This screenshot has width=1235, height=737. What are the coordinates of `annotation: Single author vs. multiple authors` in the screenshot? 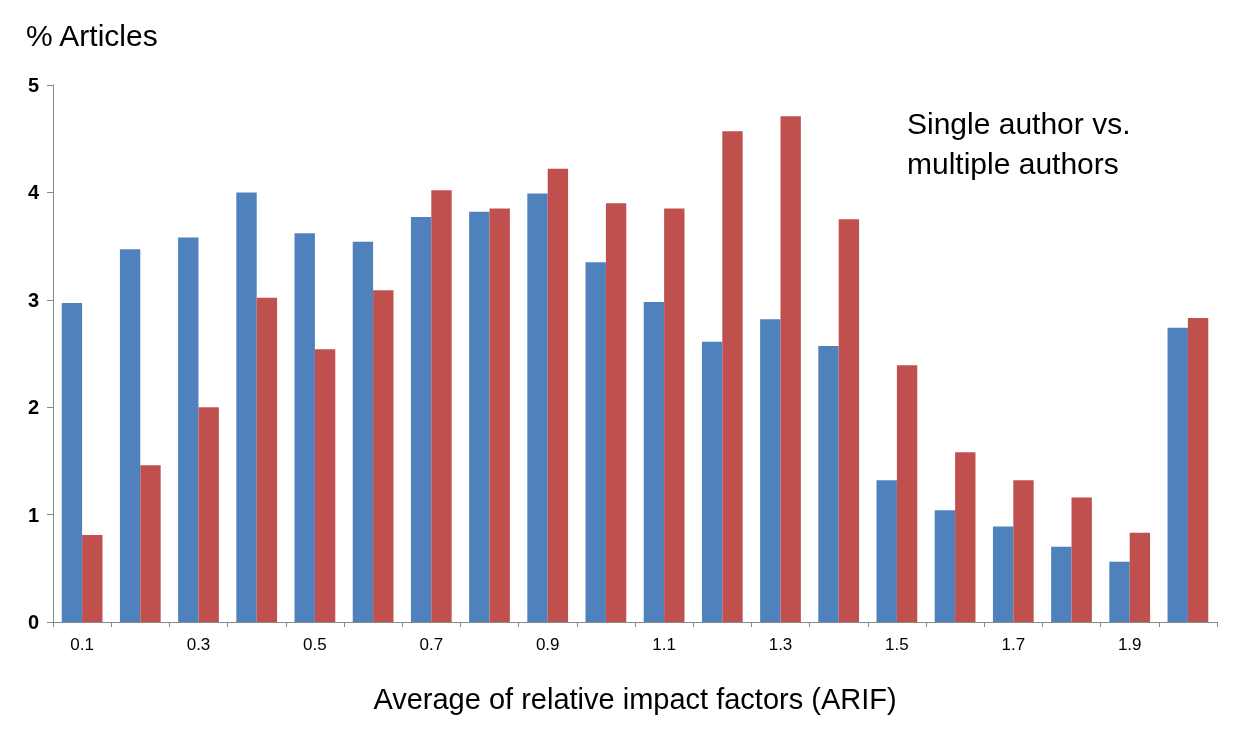 It's located at (1023, 143).